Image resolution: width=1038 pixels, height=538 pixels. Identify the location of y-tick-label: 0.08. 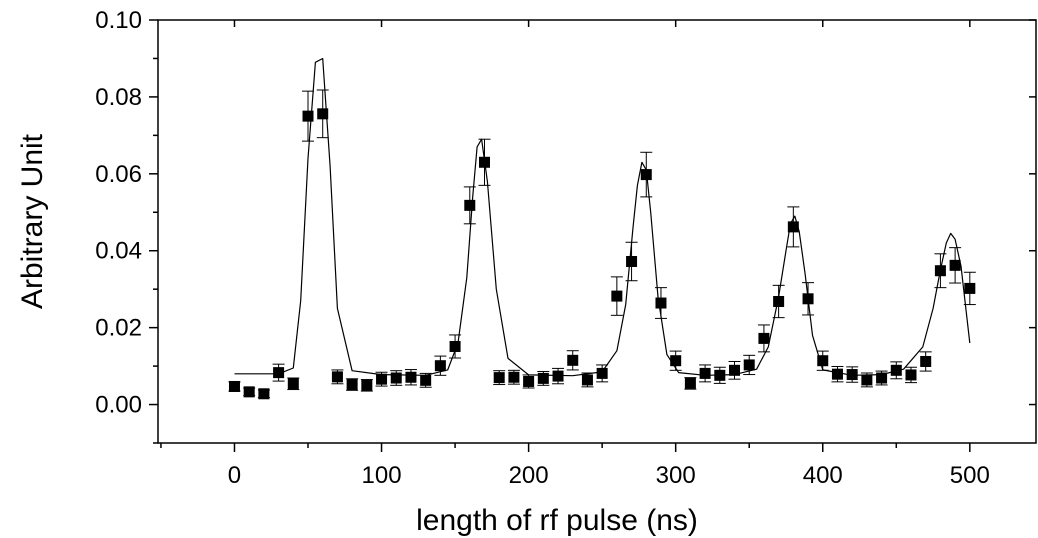
(118, 97).